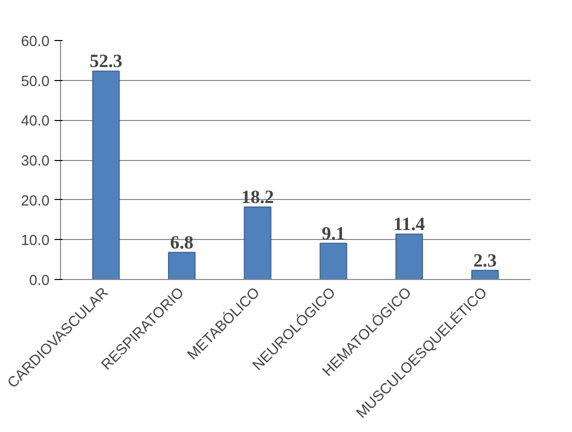 Image resolution: width=572 pixels, height=432 pixels. I want to click on y-tick-label: 0.0, so click(39, 281).